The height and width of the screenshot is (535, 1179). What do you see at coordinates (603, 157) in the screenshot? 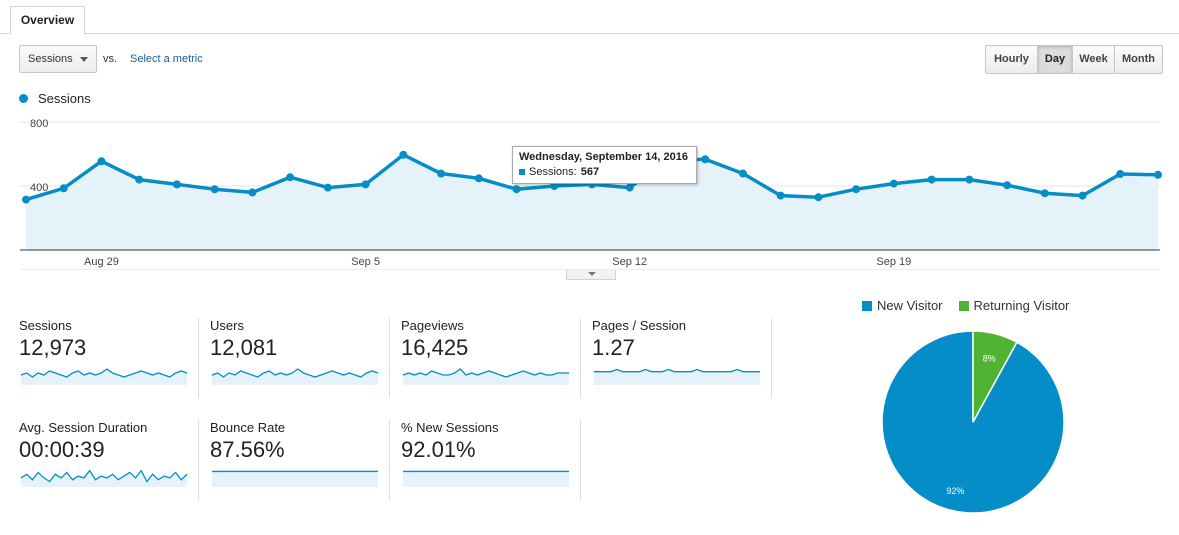
I see `tooltip-date: Wednesday, September 14, 2016` at bounding box center [603, 157].